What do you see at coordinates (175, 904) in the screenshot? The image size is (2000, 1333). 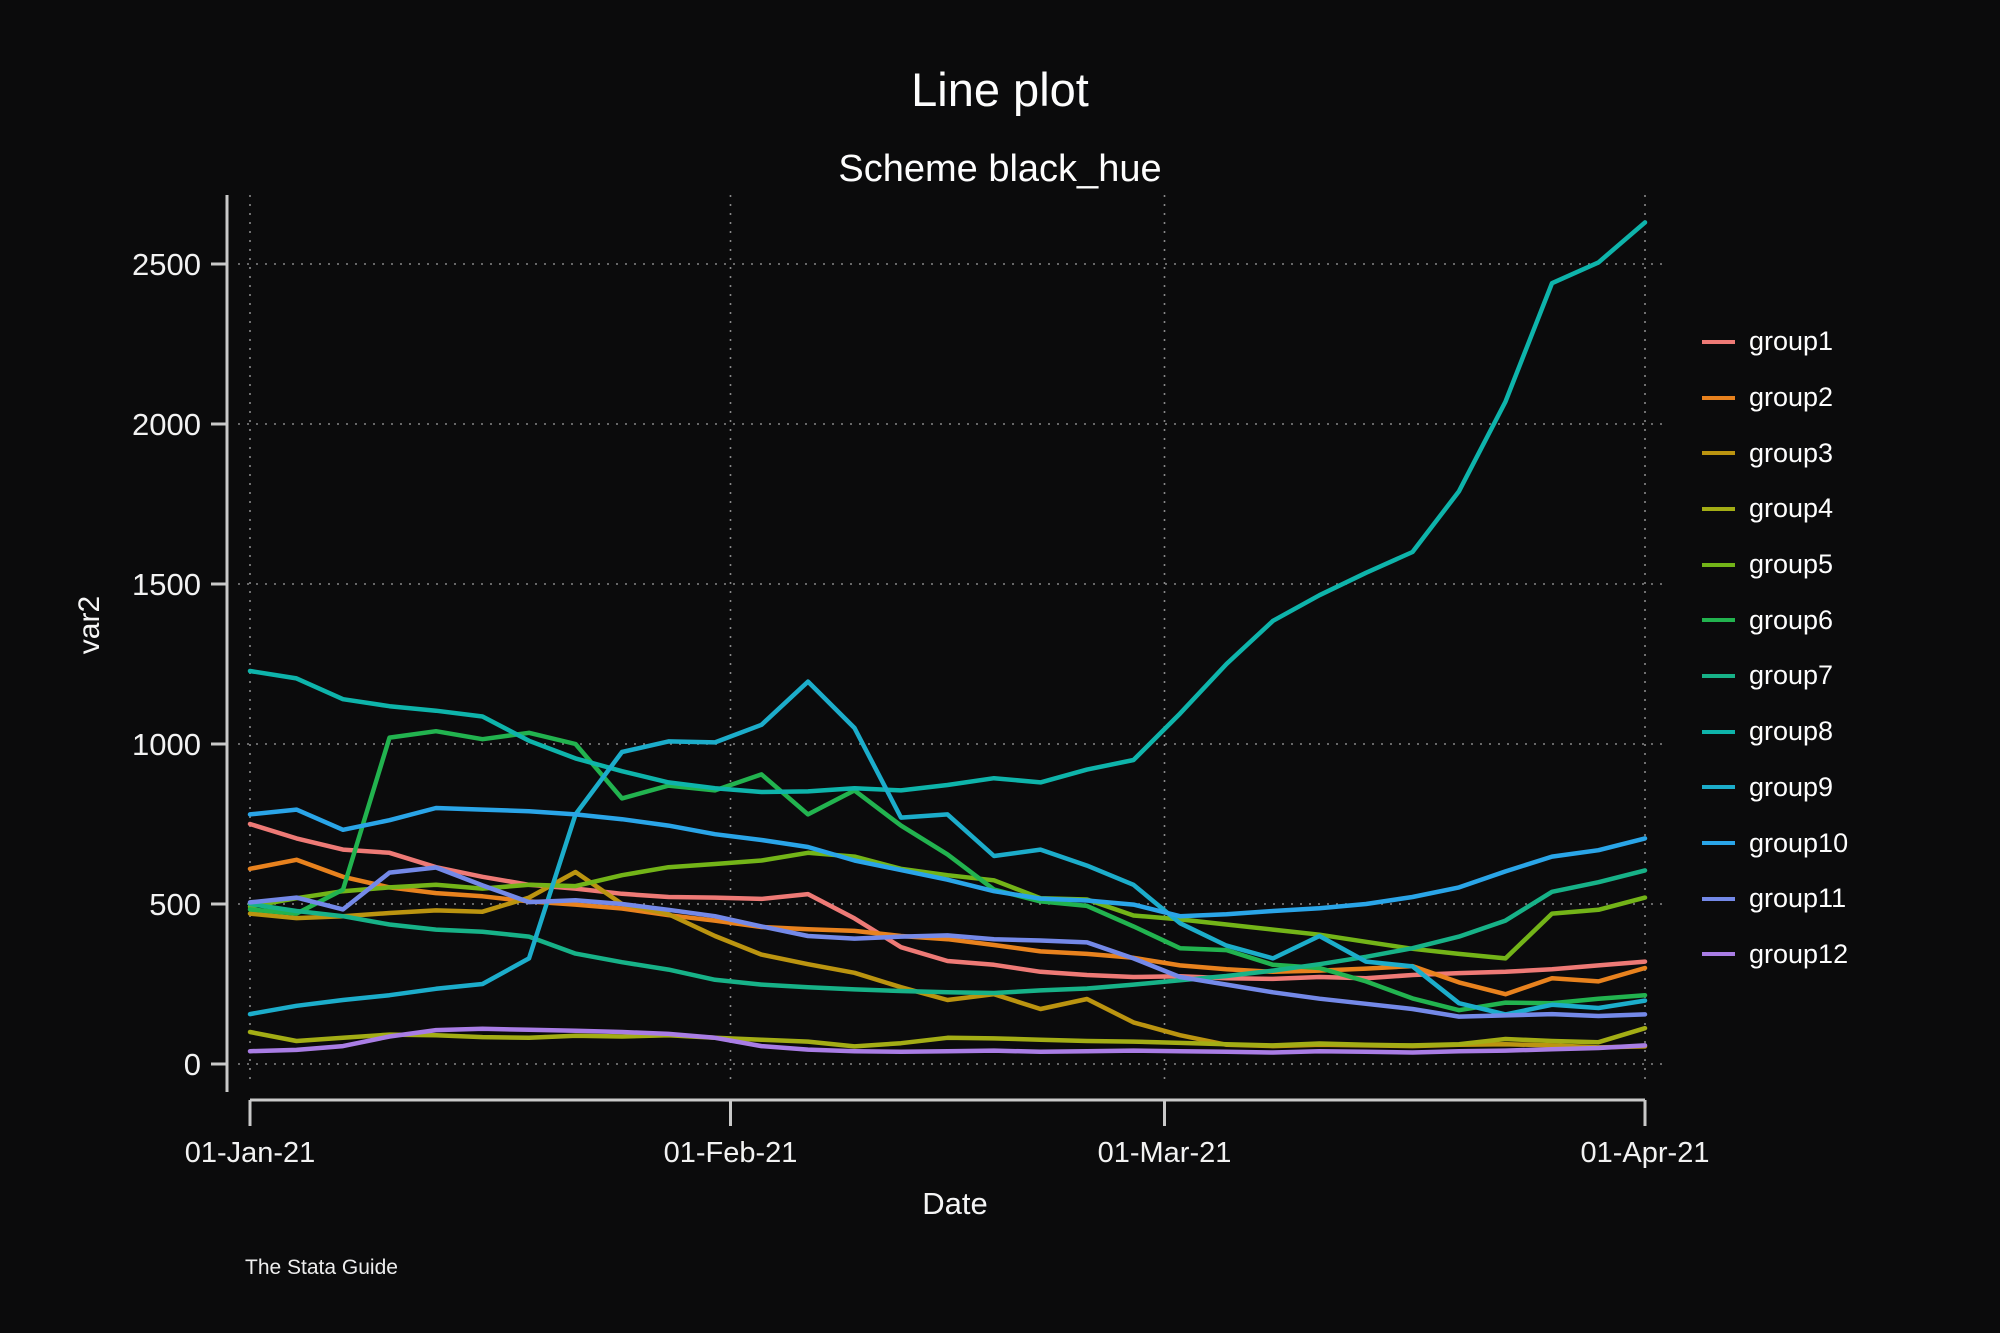 I see `y-tick-label: 500` at bounding box center [175, 904].